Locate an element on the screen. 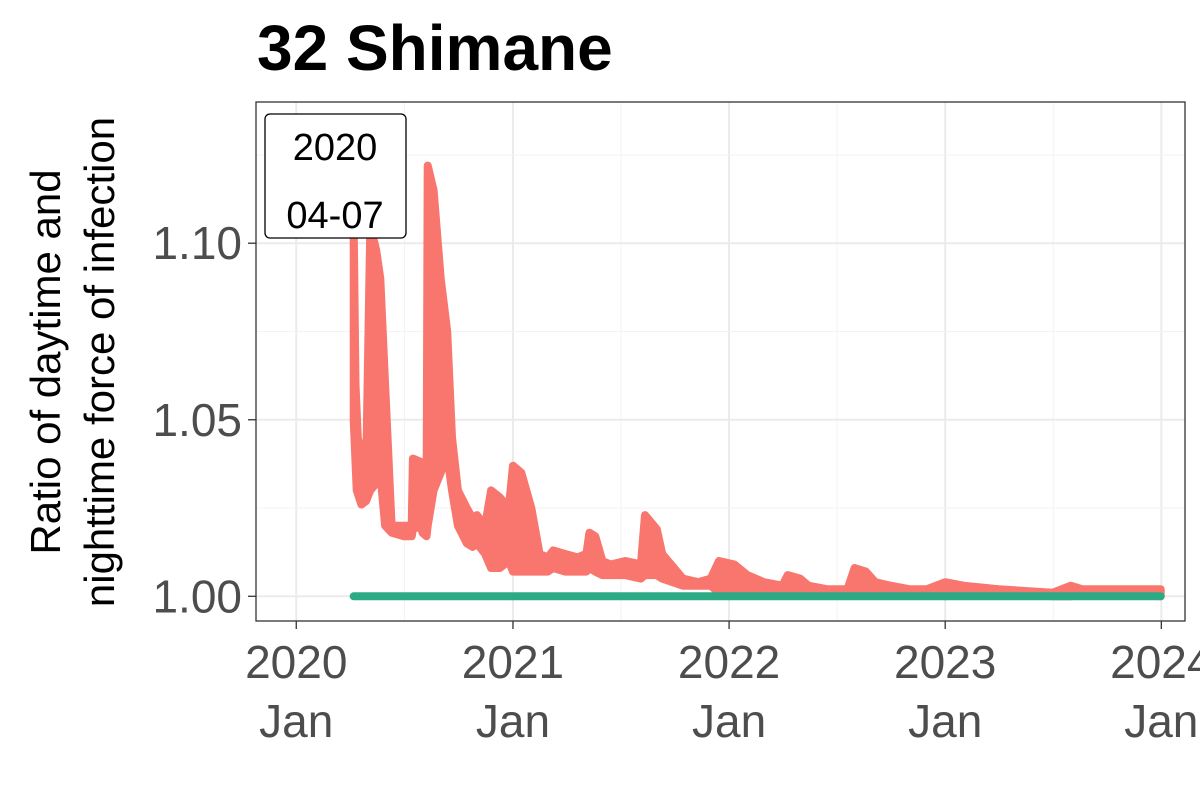  annotation-box is located at coordinates (335, 176).